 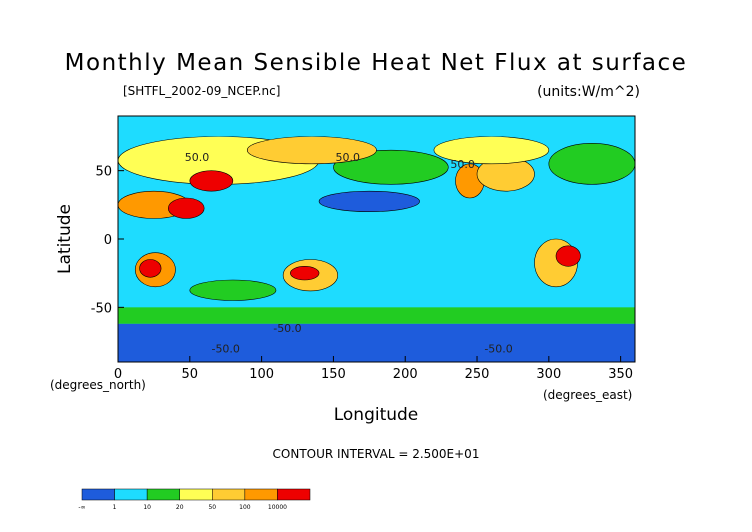 I want to click on flux-region-southern-ocean, so click(x=376, y=315).